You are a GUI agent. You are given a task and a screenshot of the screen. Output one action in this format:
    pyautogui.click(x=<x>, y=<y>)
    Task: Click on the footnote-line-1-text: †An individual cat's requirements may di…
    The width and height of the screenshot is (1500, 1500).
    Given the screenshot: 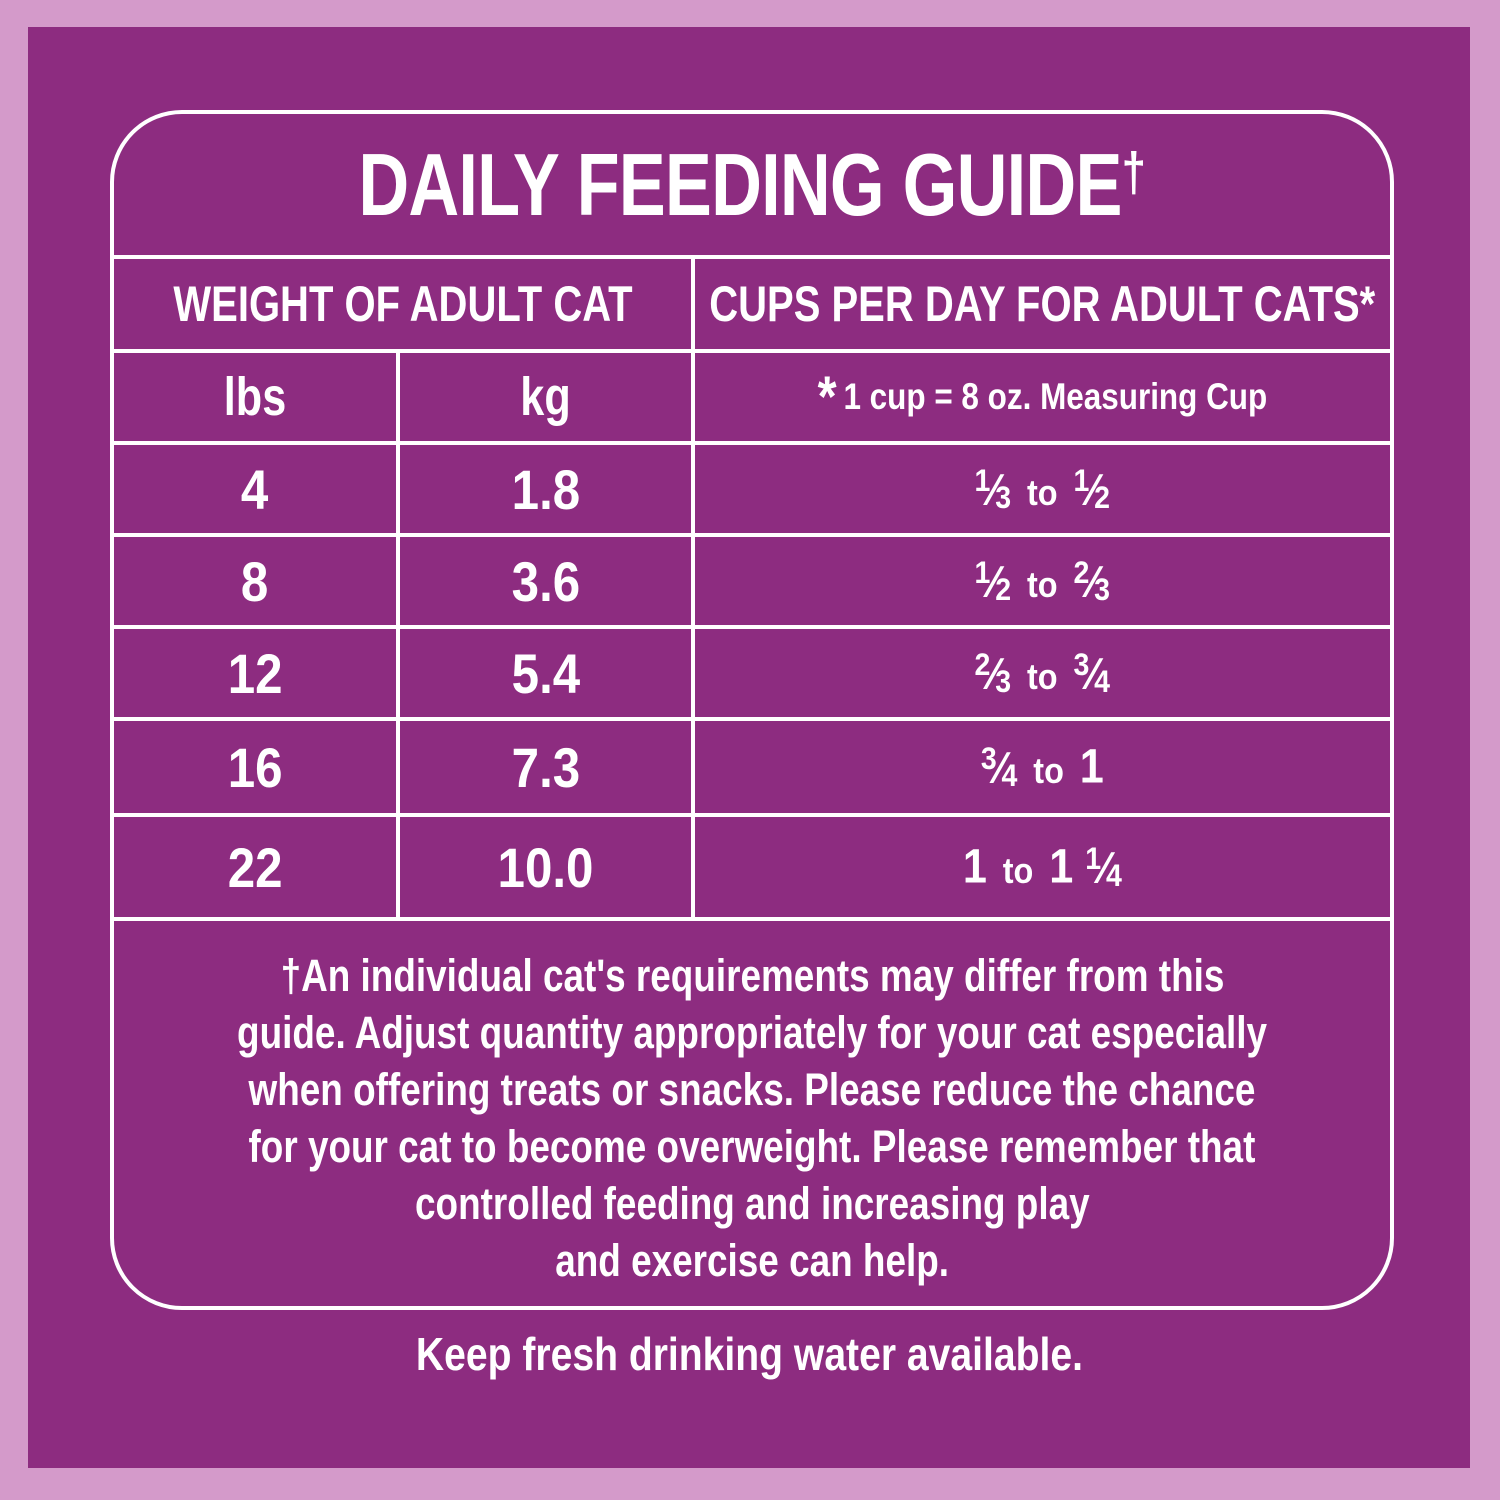 What is the action you would take?
    pyautogui.click(x=752, y=975)
    